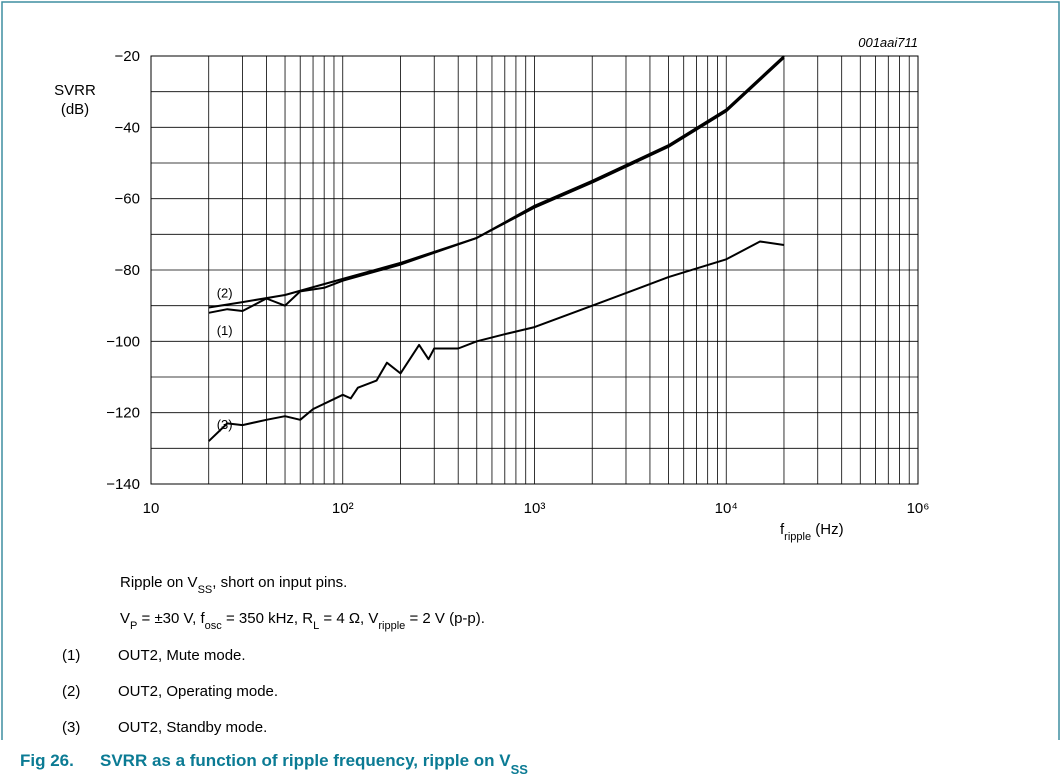 Image resolution: width=1061 pixels, height=778 pixels. What do you see at coordinates (445, 618) in the screenshot?
I see `note-part: = 2 V (p-p).` at bounding box center [445, 618].